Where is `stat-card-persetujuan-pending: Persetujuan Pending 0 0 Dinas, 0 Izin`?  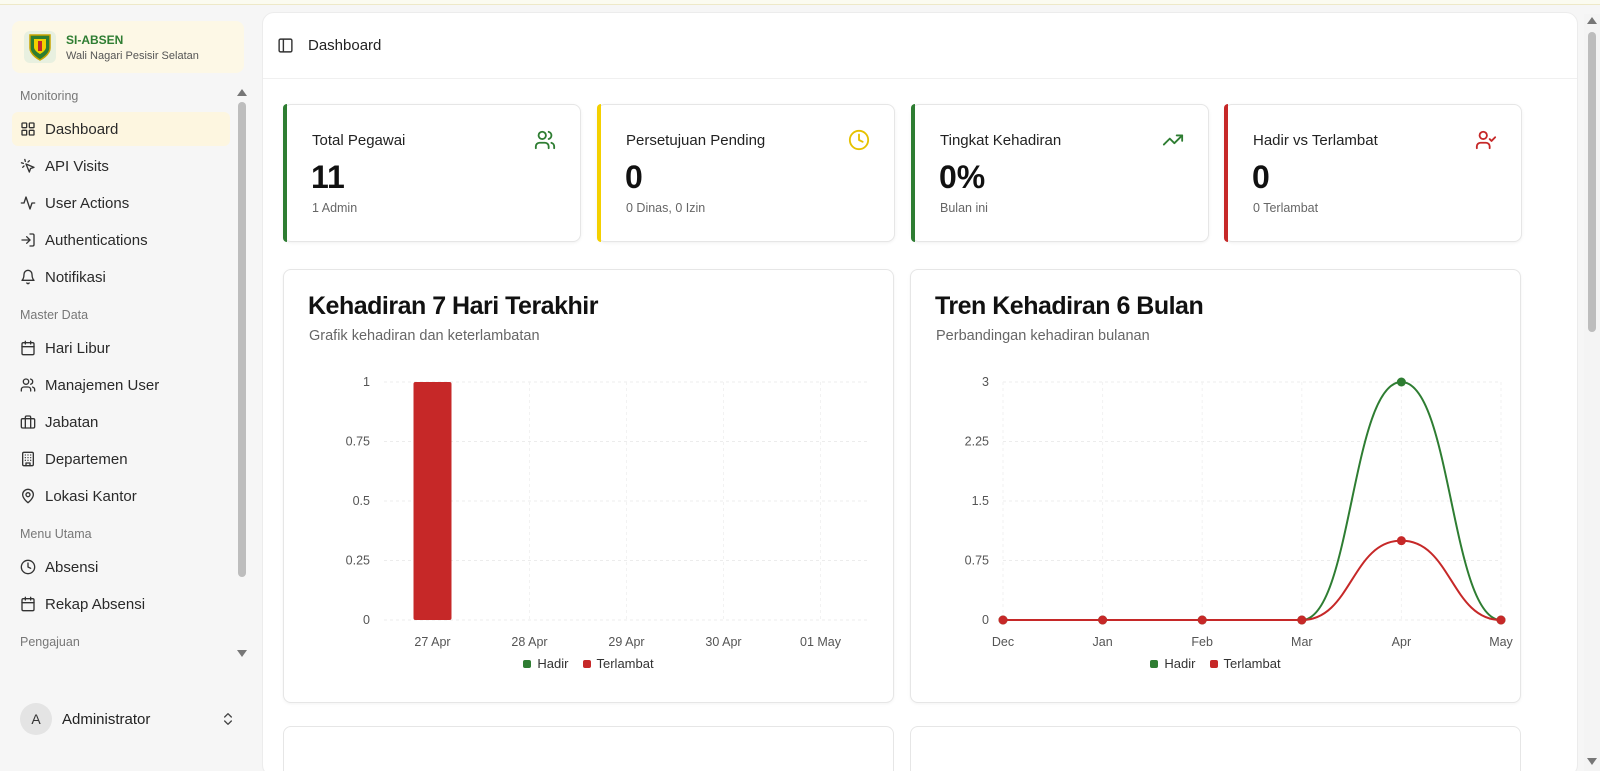
stat-card-persetujuan-pending: Persetujuan Pending 0 0 Dinas, 0 Izin is located at coordinates (746, 173).